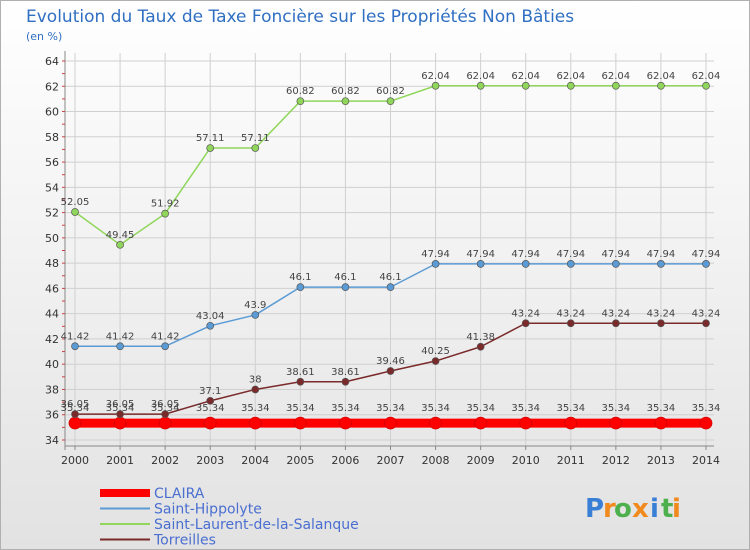 The width and height of the screenshot is (750, 550). I want to click on x-tick-label: 2005, so click(300, 460).